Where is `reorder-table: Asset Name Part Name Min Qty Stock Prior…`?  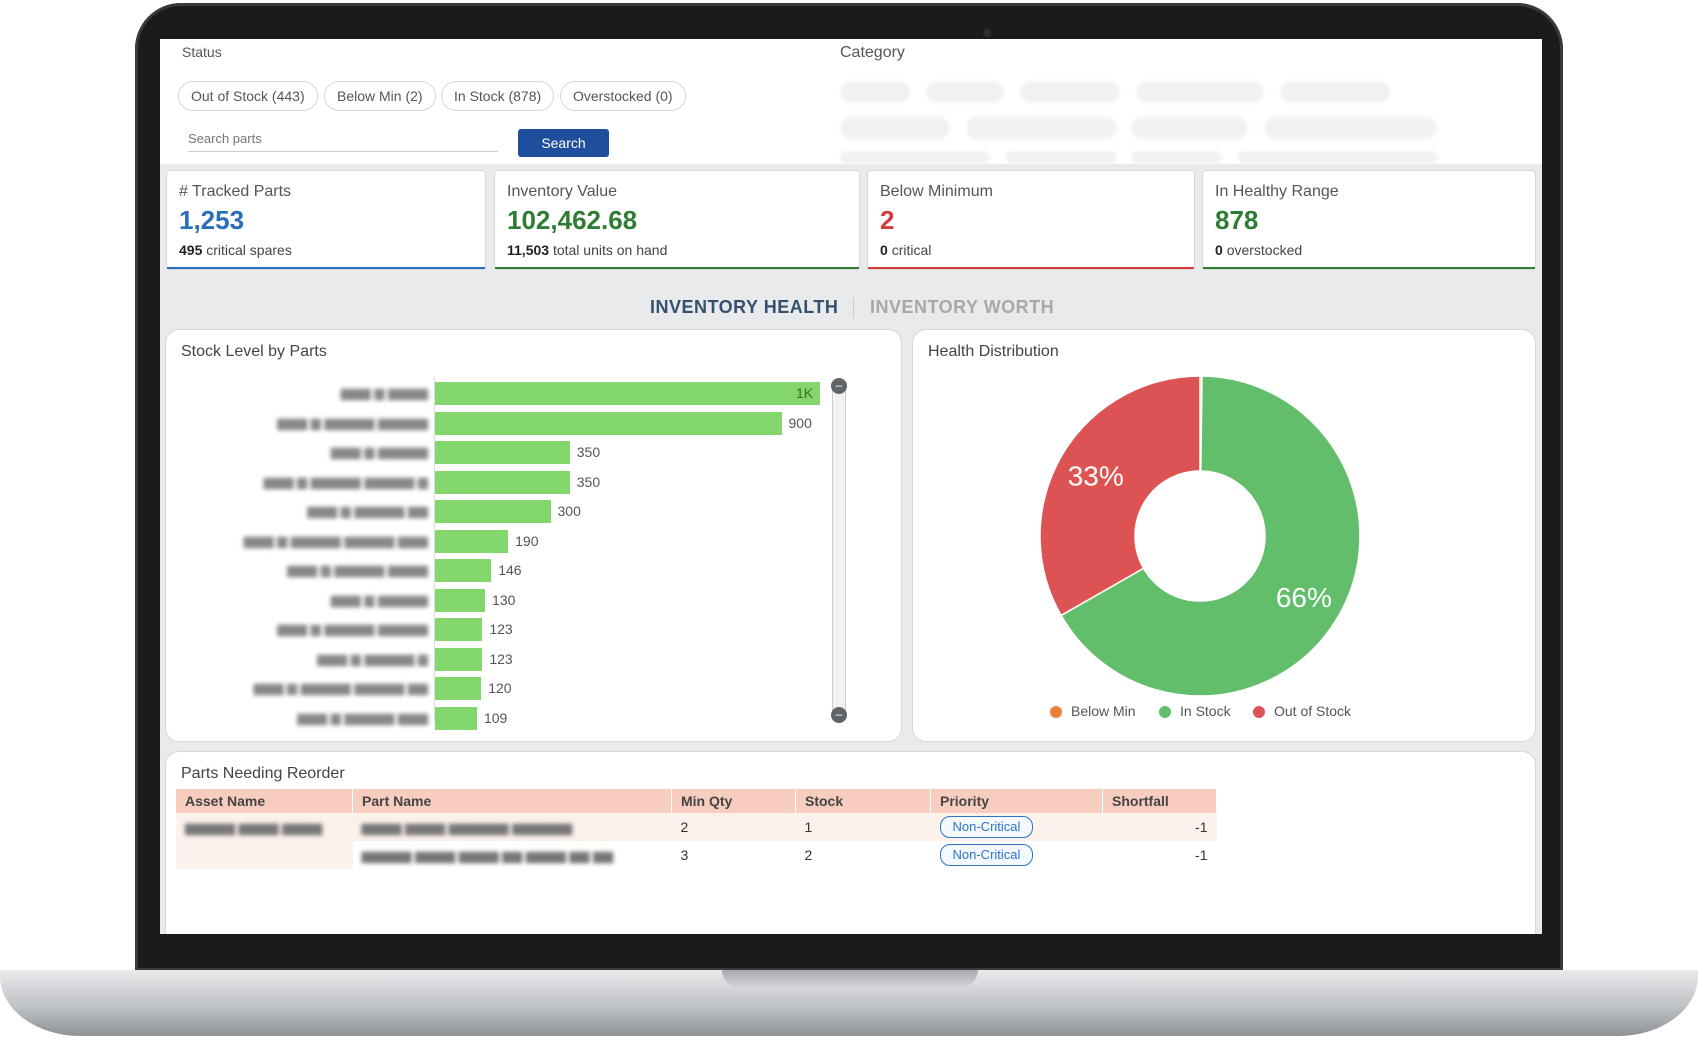 reorder-table: Asset Name Part Name Min Qty Stock Prior… is located at coordinates (696, 829).